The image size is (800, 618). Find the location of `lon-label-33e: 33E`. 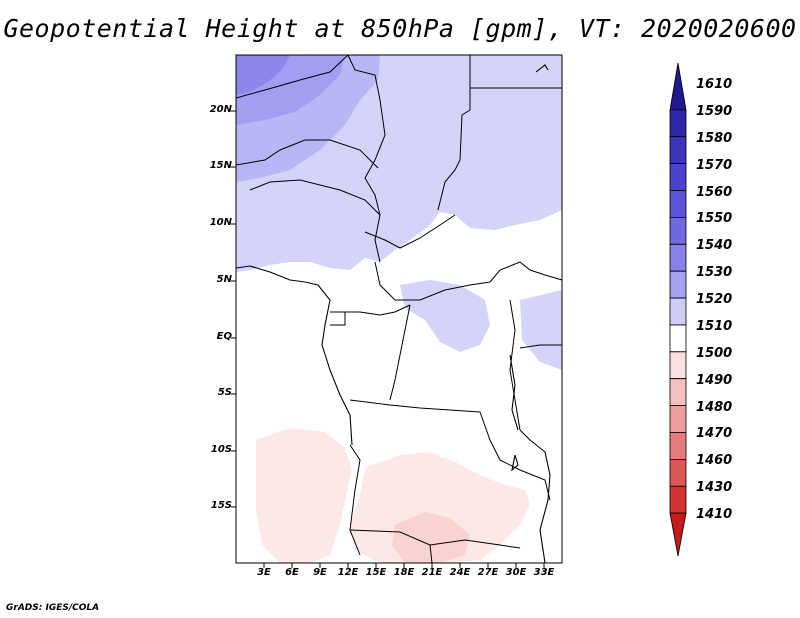

lon-label-33e: 33E is located at coordinates (544, 572).